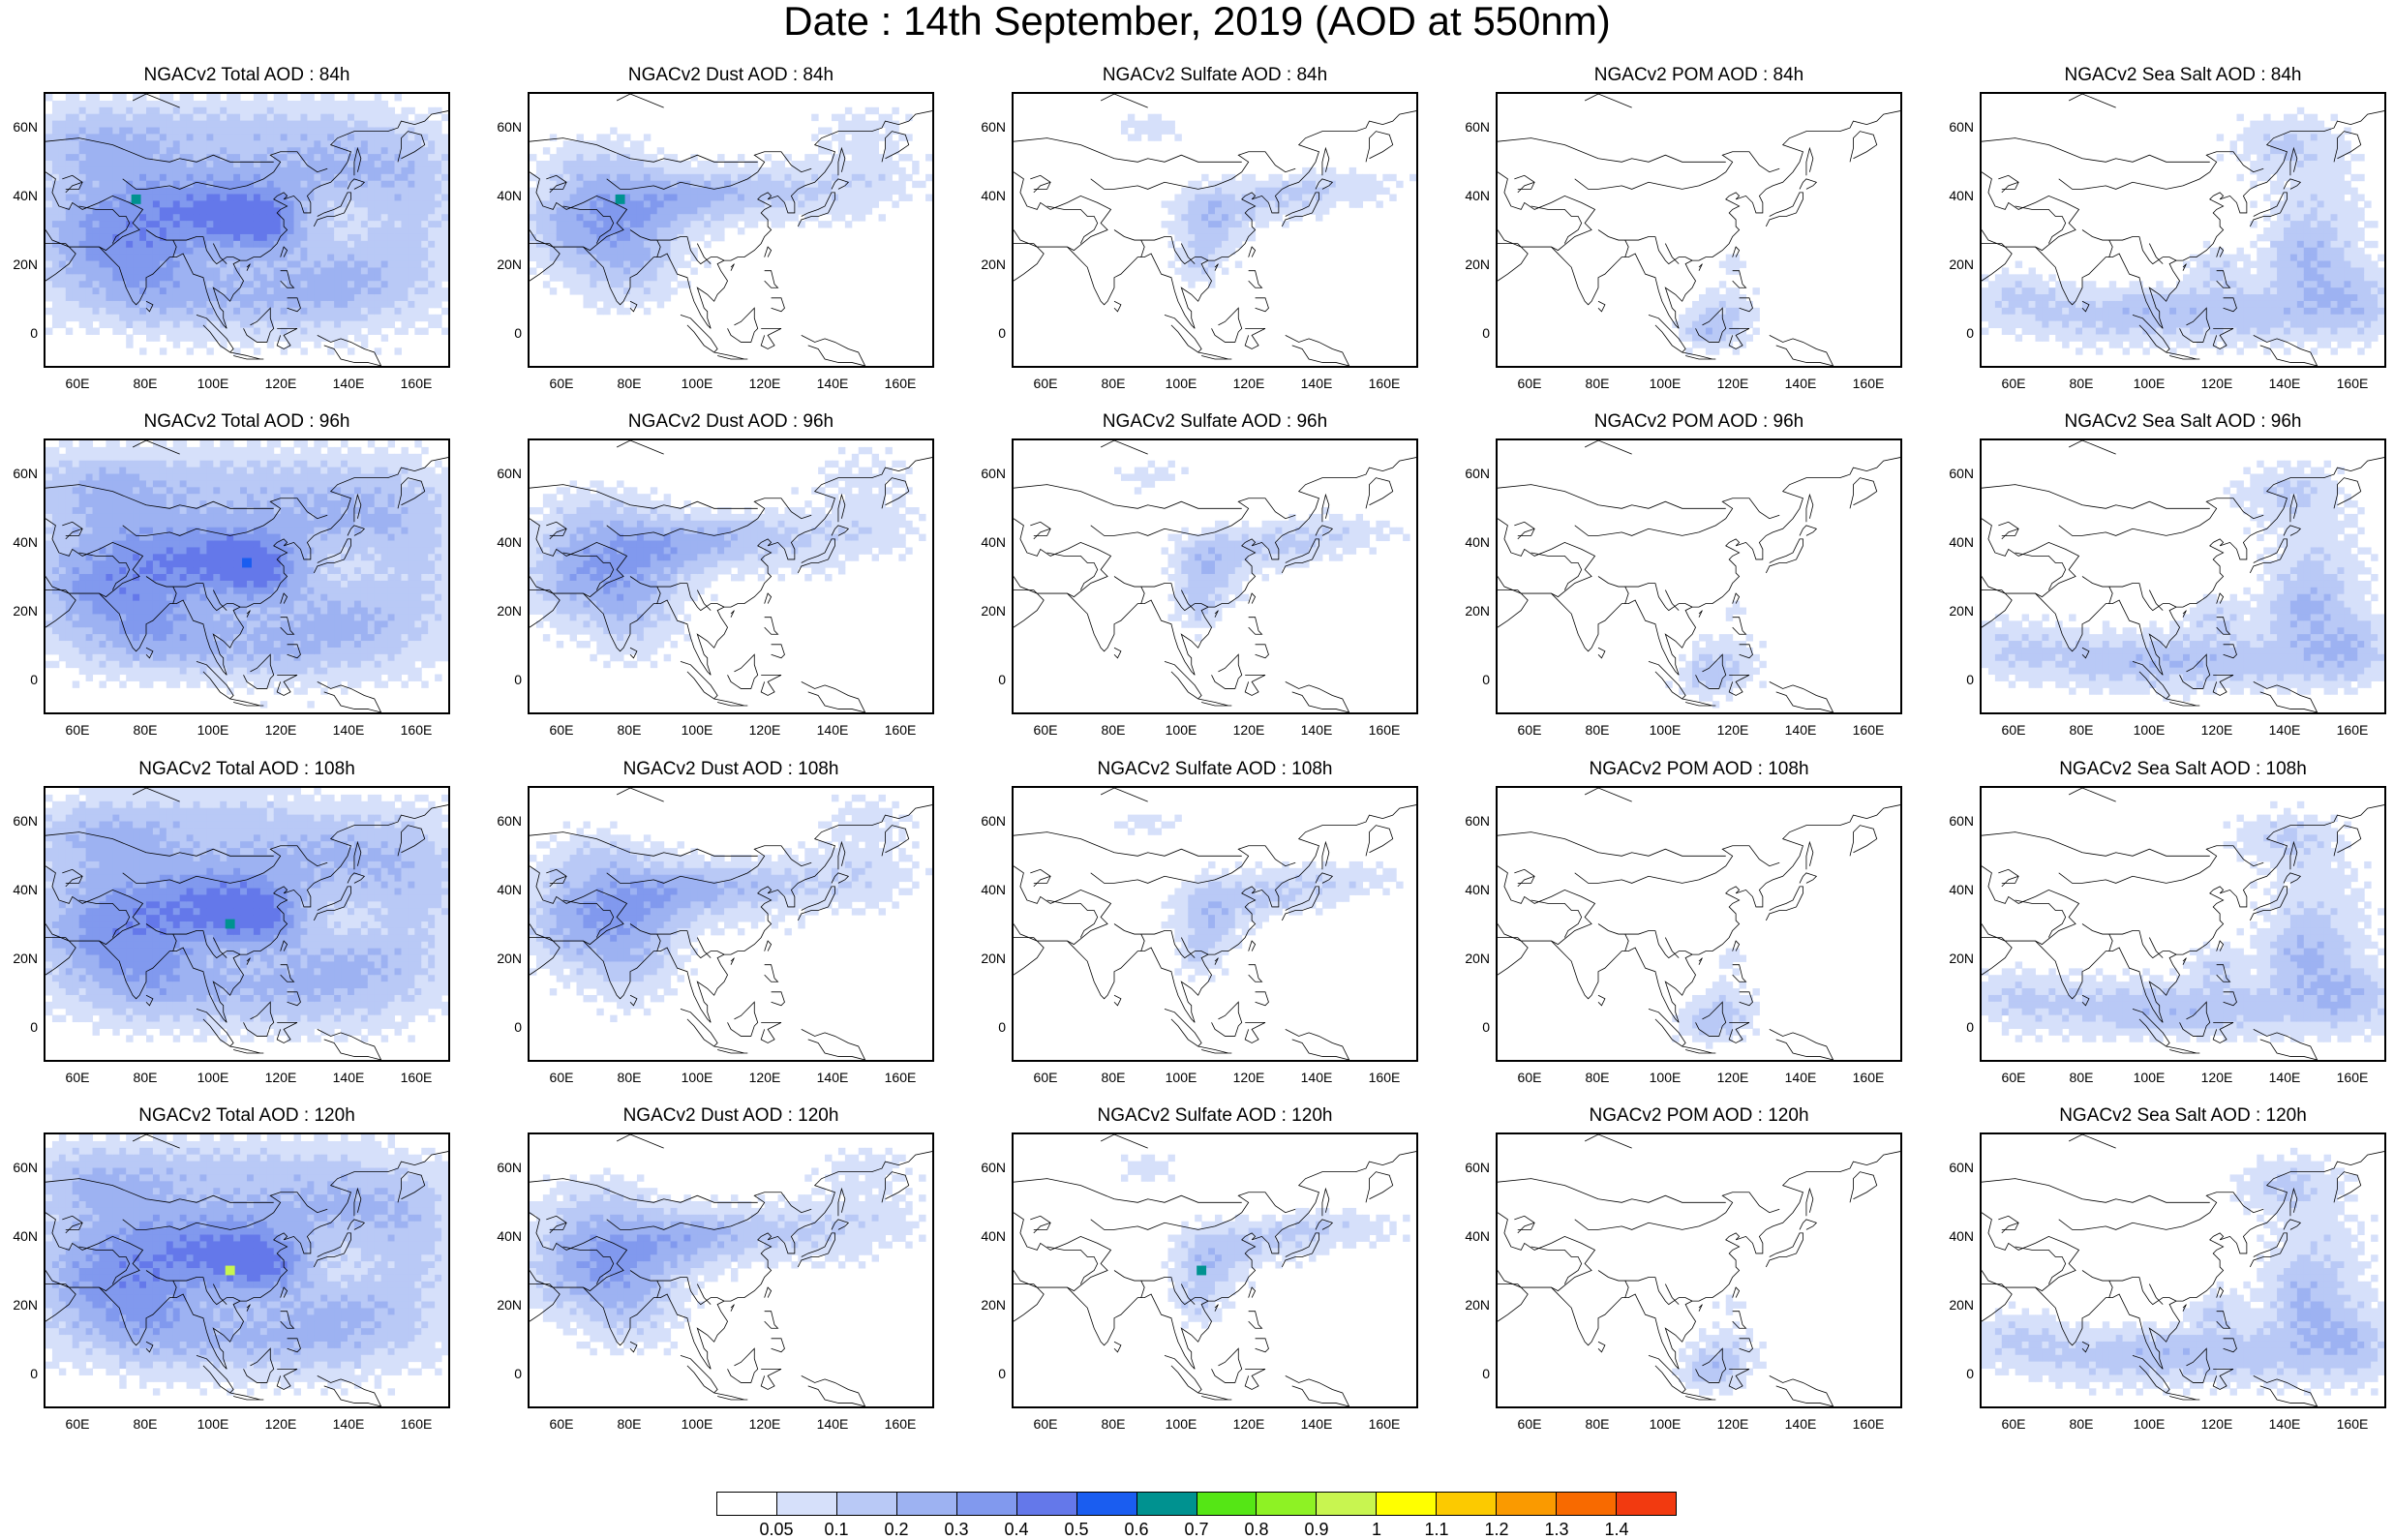  What do you see at coordinates (1699, 75) in the screenshot?
I see `panel-title: NGACv2 POM AOD : 84h` at bounding box center [1699, 75].